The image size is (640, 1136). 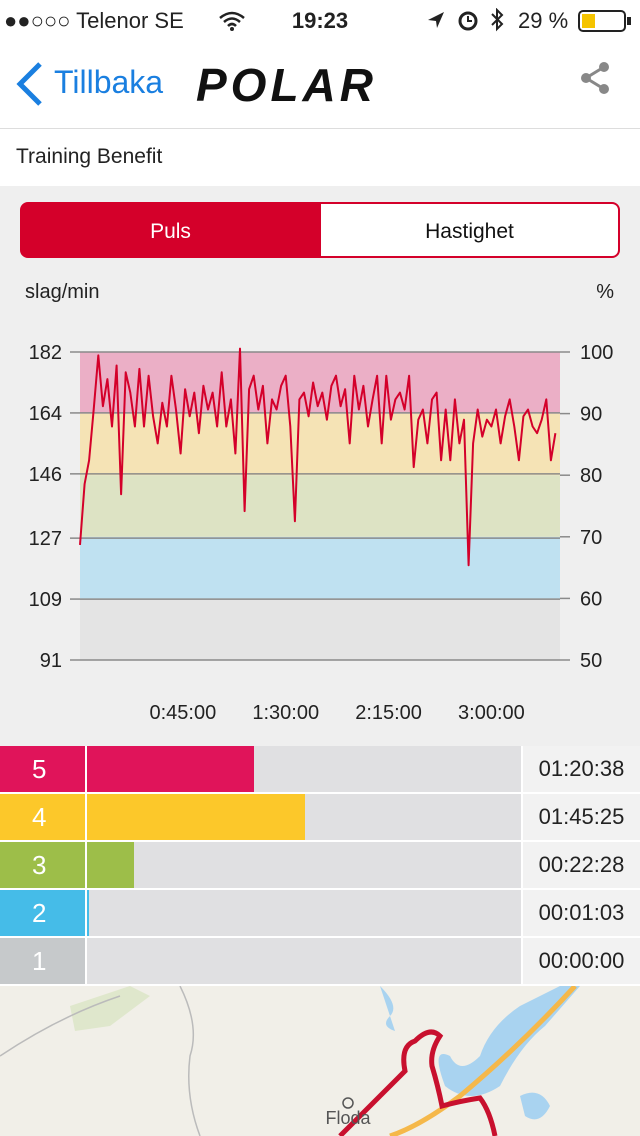 What do you see at coordinates (605, 292) in the screenshot?
I see `y2-axis-label: %` at bounding box center [605, 292].